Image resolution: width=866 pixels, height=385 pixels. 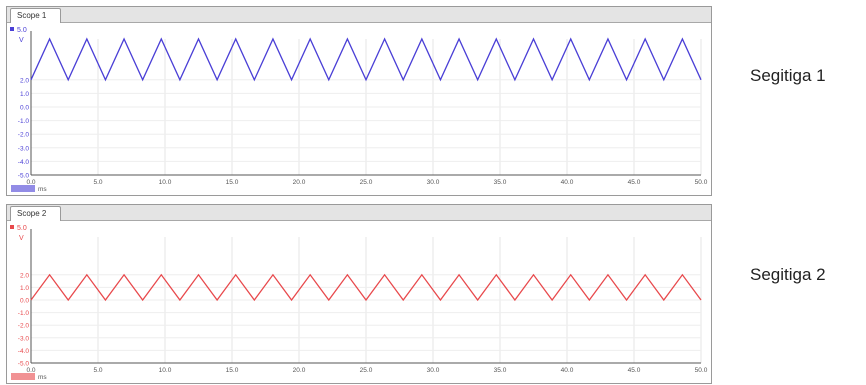 What do you see at coordinates (788, 75) in the screenshot?
I see `segitiga-1-label: Segitiga 1` at bounding box center [788, 75].